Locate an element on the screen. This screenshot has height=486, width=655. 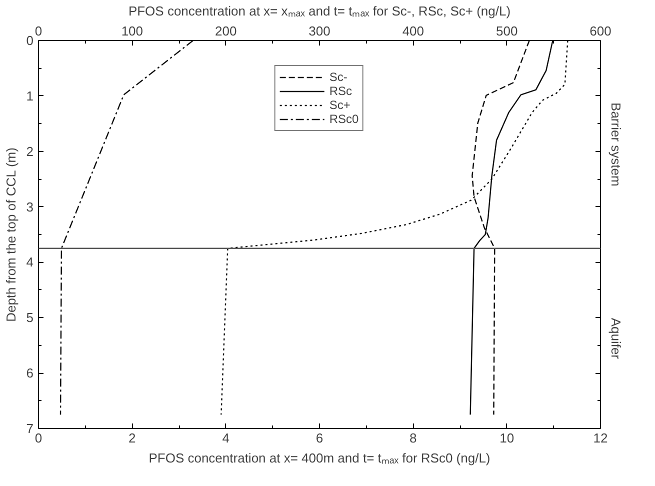
y-tick-label: 0 is located at coordinates (30, 40).